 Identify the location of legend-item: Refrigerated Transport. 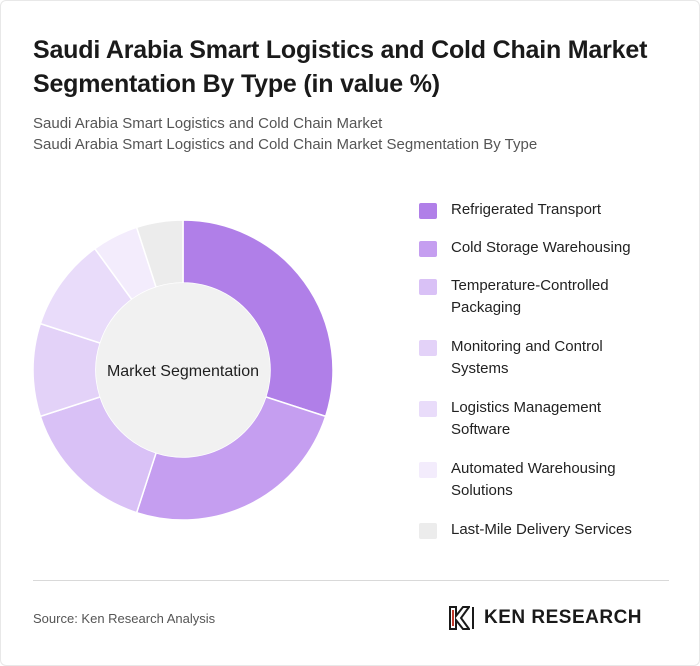
(554, 210).